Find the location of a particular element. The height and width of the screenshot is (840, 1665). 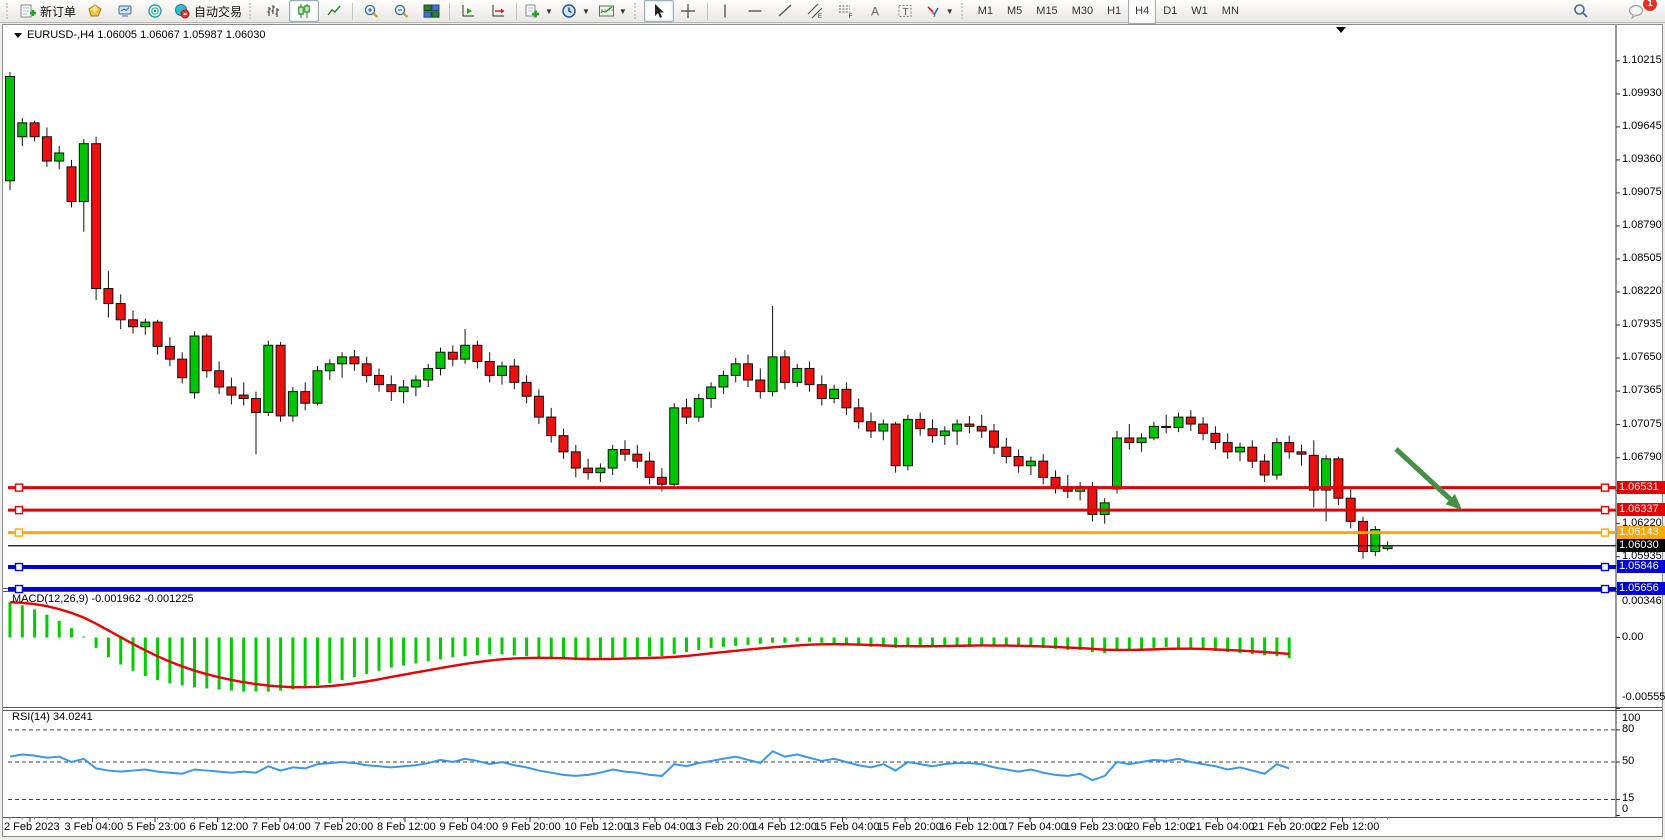

line-chart-button is located at coordinates (334, 11).